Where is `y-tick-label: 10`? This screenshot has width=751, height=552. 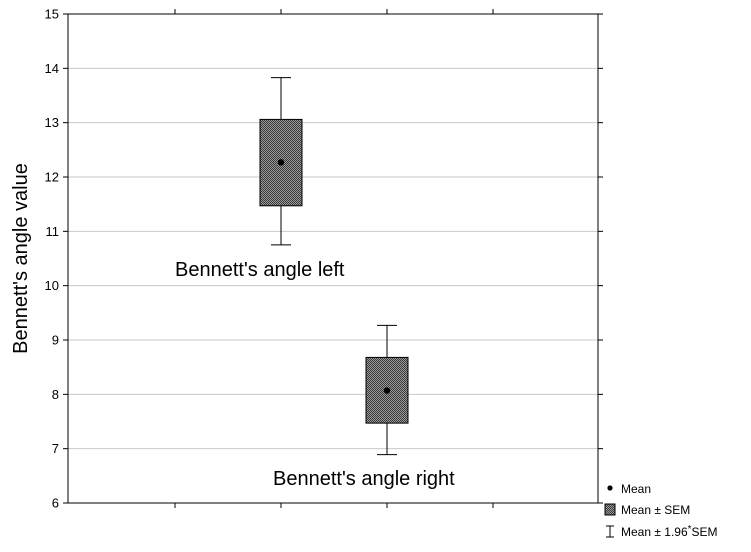 y-tick-label: 10 is located at coordinates (52, 285).